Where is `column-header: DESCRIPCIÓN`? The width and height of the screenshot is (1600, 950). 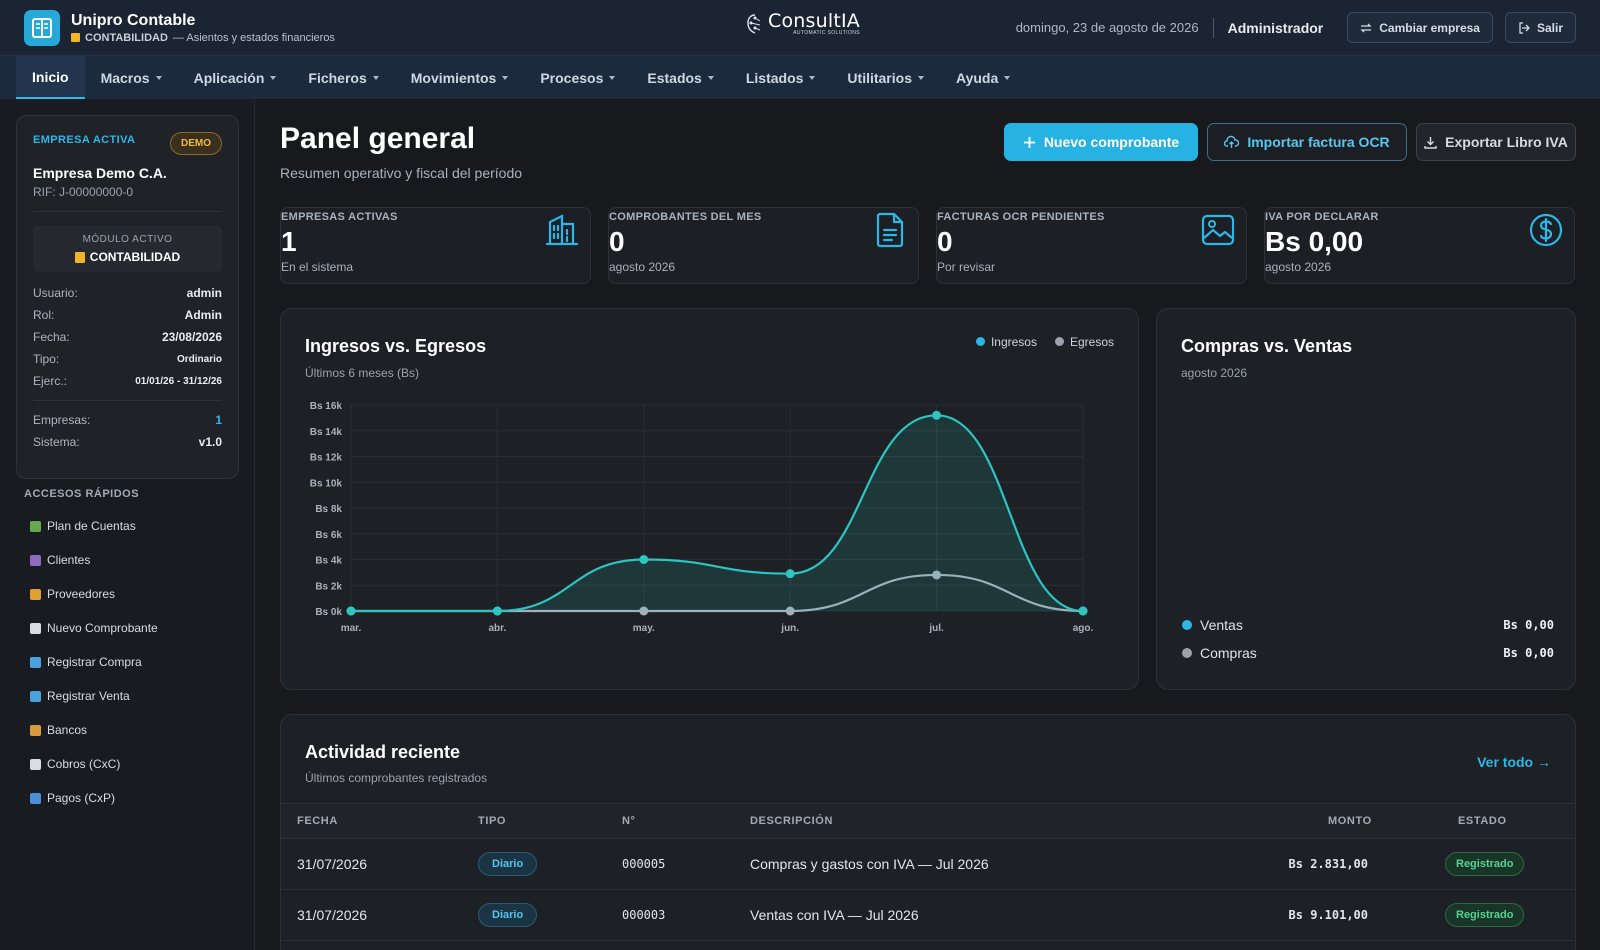
column-header: DESCRIPCIÓN is located at coordinates (791, 821).